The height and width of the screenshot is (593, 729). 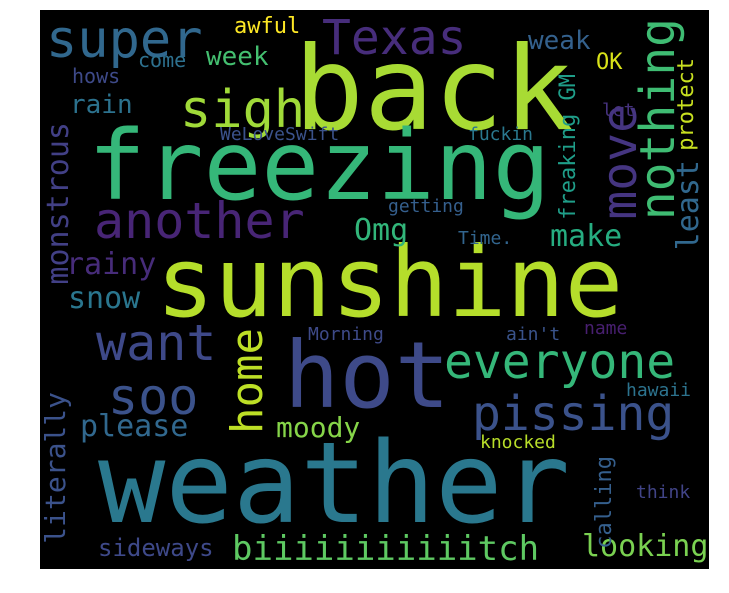 What do you see at coordinates (485, 238) in the screenshot?
I see `word-time: Time.` at bounding box center [485, 238].